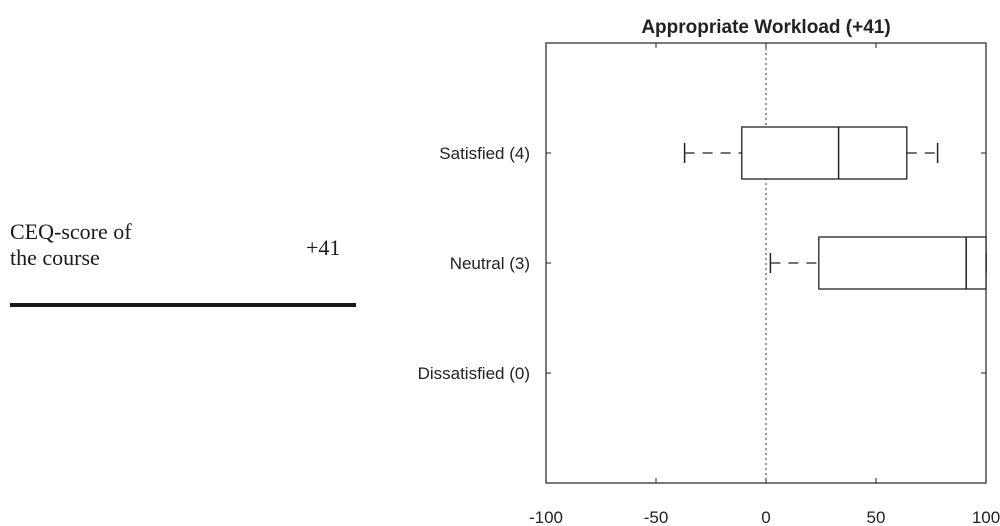  What do you see at coordinates (765, 27) in the screenshot?
I see `chart-title: Appropriate Workload (+41)` at bounding box center [765, 27].